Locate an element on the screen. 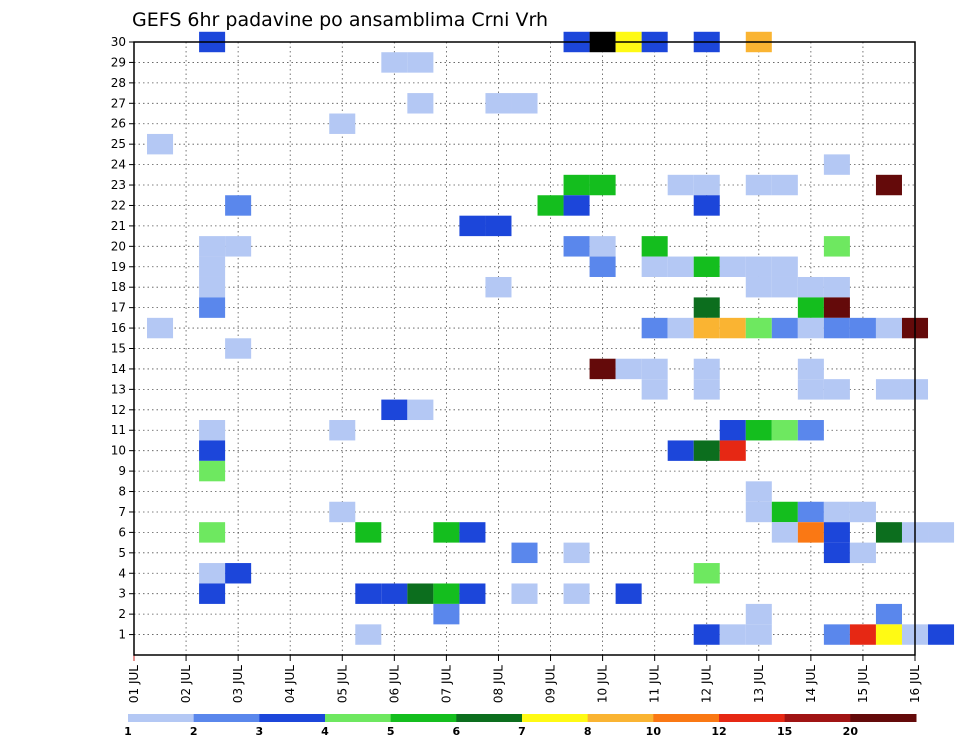 The width and height of the screenshot is (960, 742). x-tick-label: 12 JUL is located at coordinates (707, 684).